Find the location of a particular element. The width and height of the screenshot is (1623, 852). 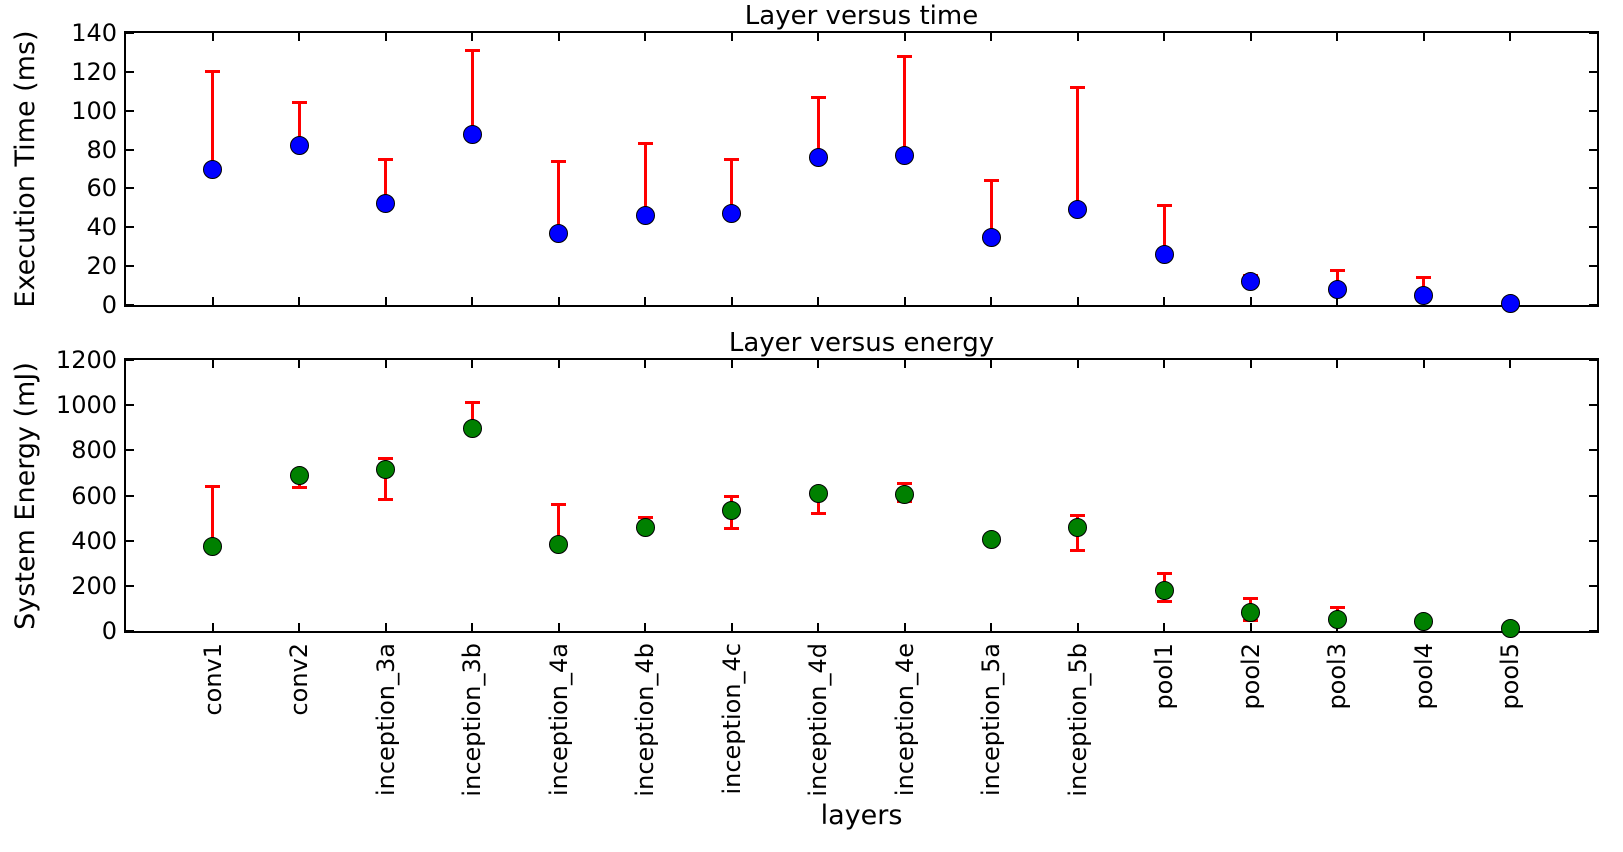

data-point-system_energy_mj-pool3 is located at coordinates (1337, 619).